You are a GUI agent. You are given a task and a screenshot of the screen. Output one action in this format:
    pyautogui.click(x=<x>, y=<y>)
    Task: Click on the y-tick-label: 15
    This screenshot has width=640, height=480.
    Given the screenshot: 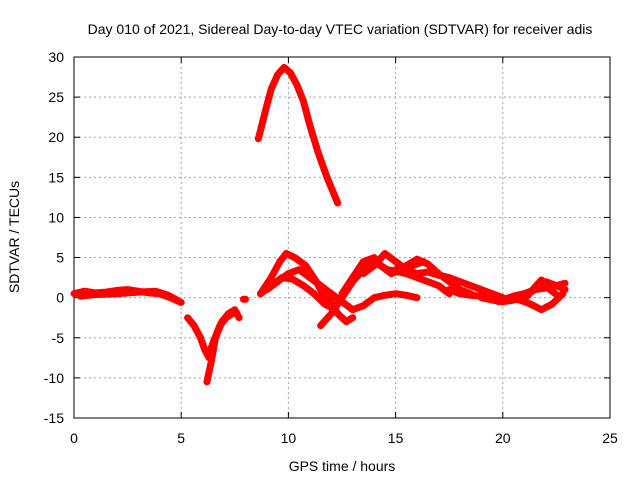 What is the action you would take?
    pyautogui.click(x=56, y=177)
    